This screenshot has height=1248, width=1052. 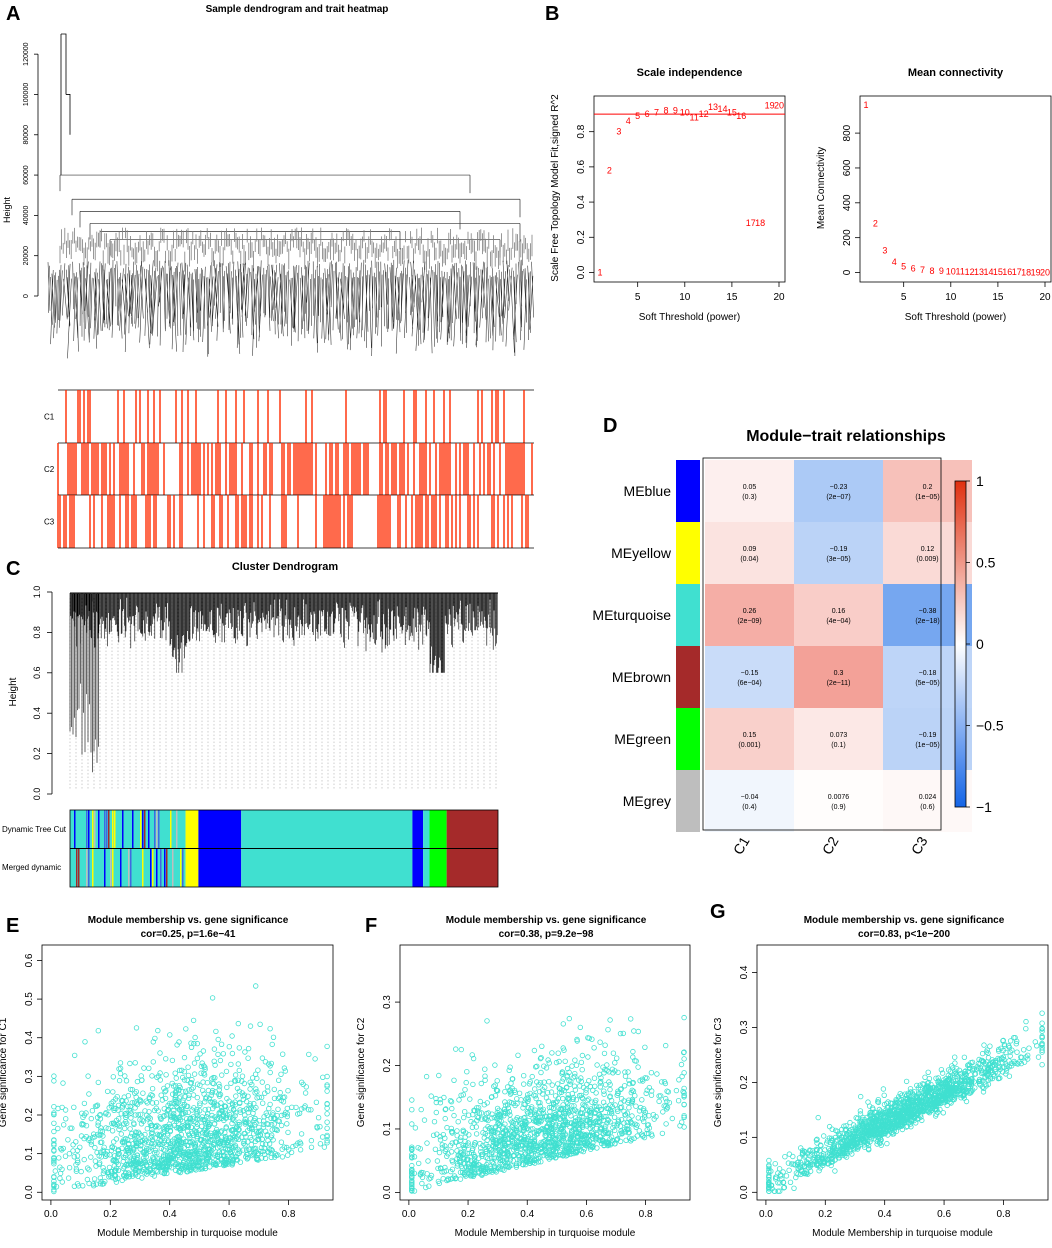 What do you see at coordinates (387, 1065) in the screenshot?
I see `scatter-c2-ytick-label: 0.2` at bounding box center [387, 1065].